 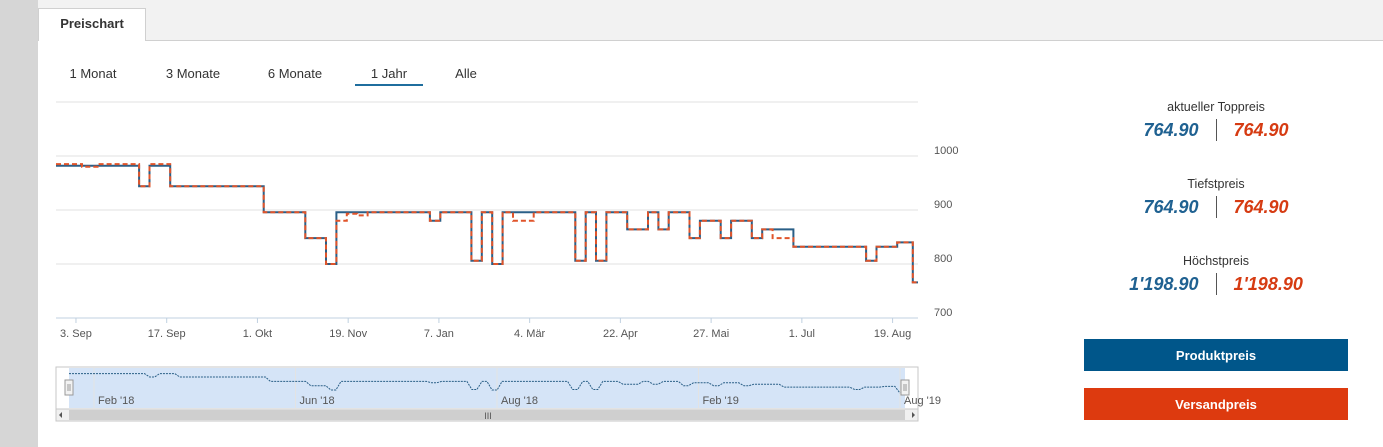 I want to click on stat-lowest-price: Tiefstpreis 764.90 764.90, so click(x=1216, y=197).